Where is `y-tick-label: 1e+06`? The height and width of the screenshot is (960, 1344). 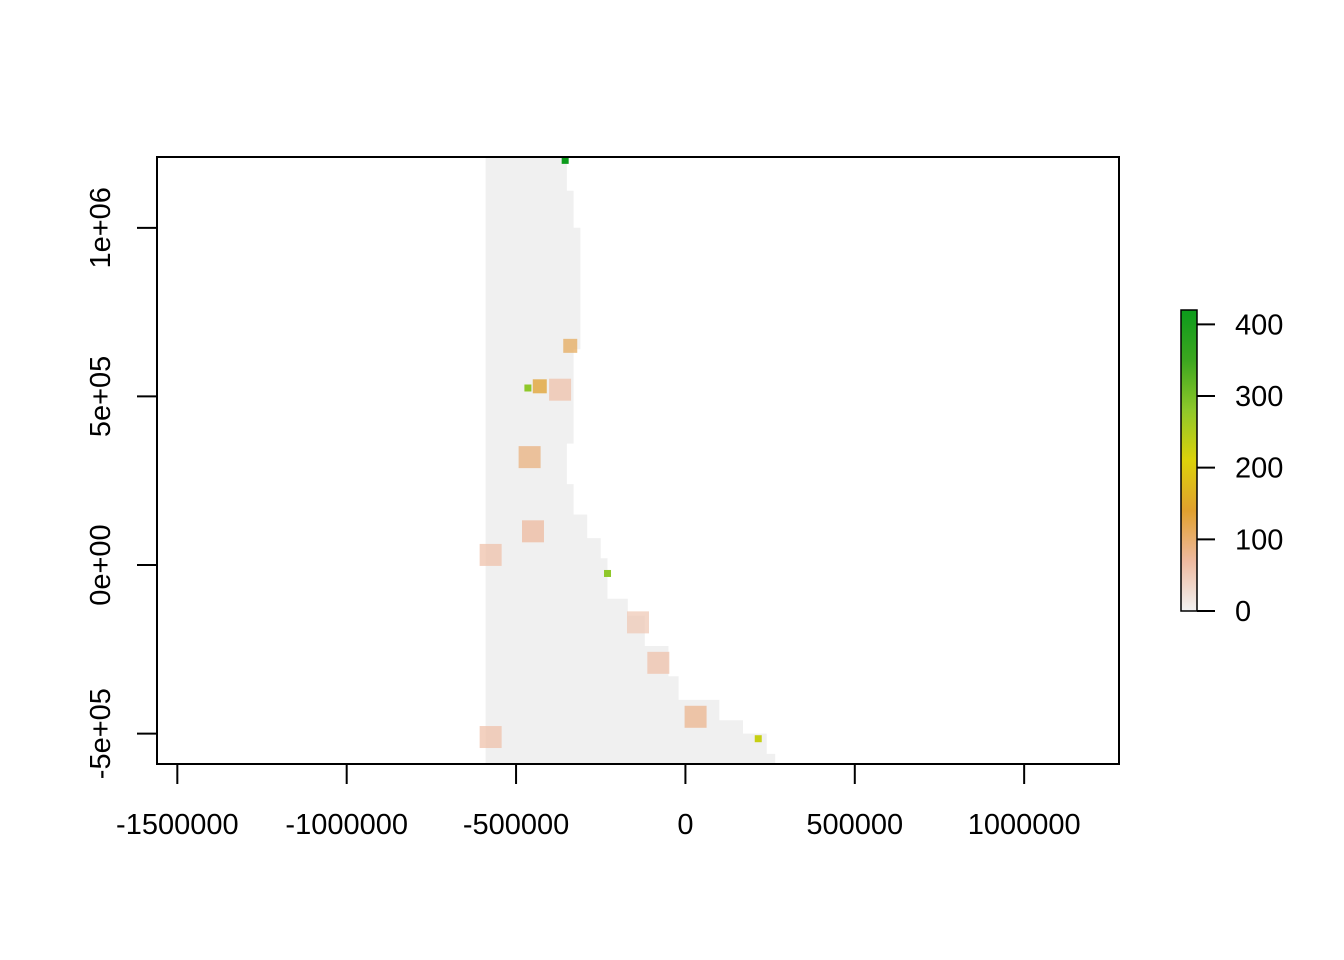
y-tick-label: 1e+06 is located at coordinates (101, 227).